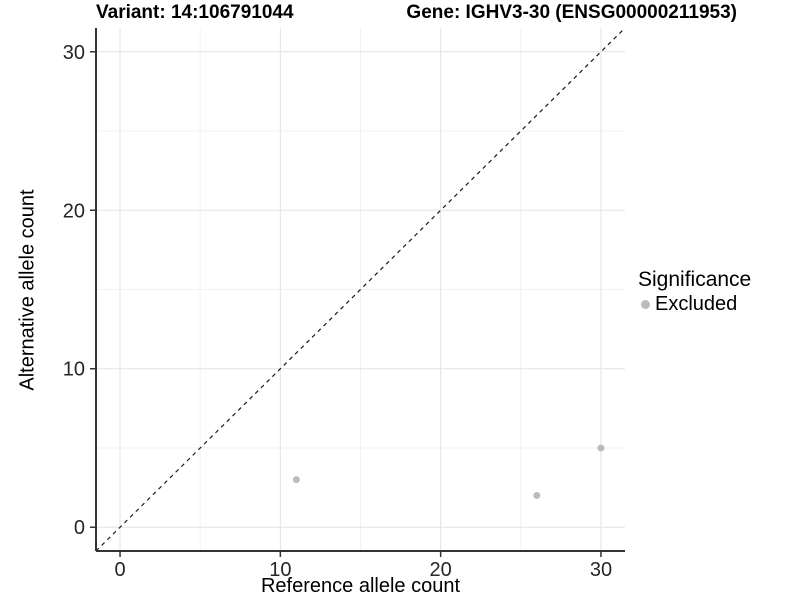  I want to click on x-tick-label: 10, so click(280, 570).